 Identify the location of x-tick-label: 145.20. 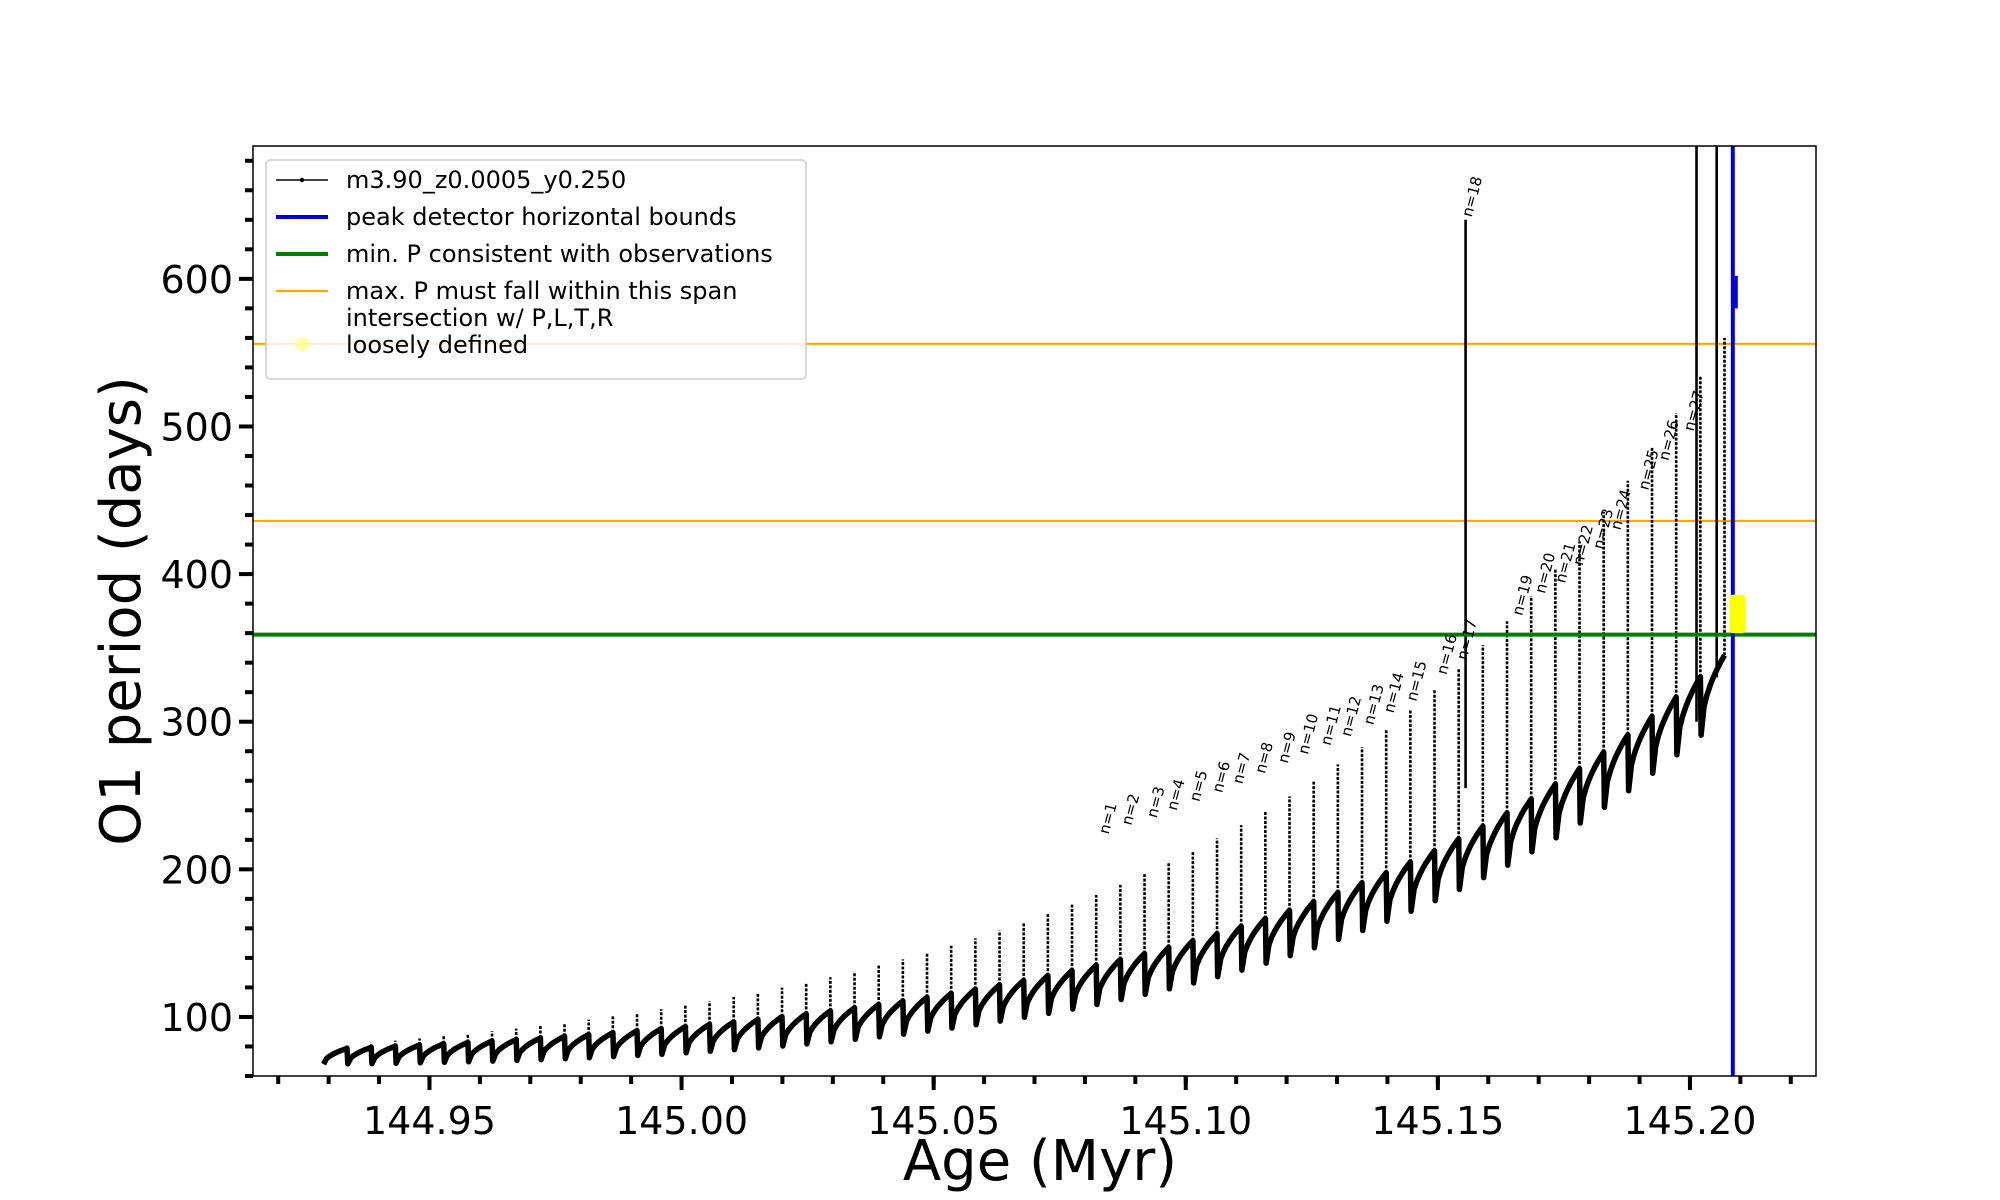
(1689, 1121).